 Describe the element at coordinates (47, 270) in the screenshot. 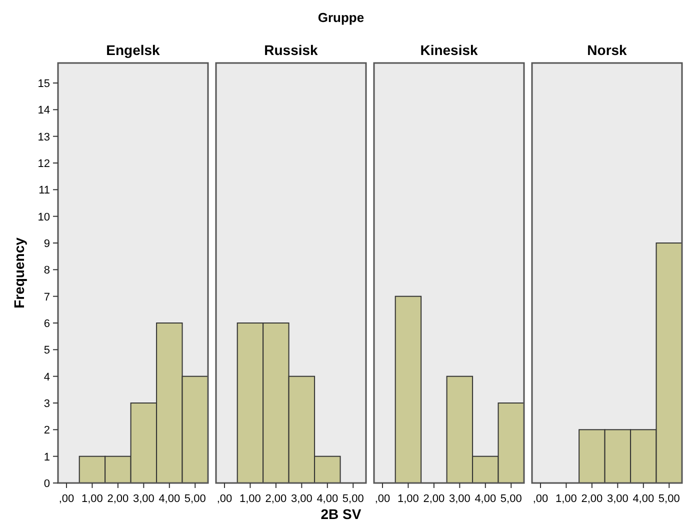

I see `y-tick-label: 8` at that location.